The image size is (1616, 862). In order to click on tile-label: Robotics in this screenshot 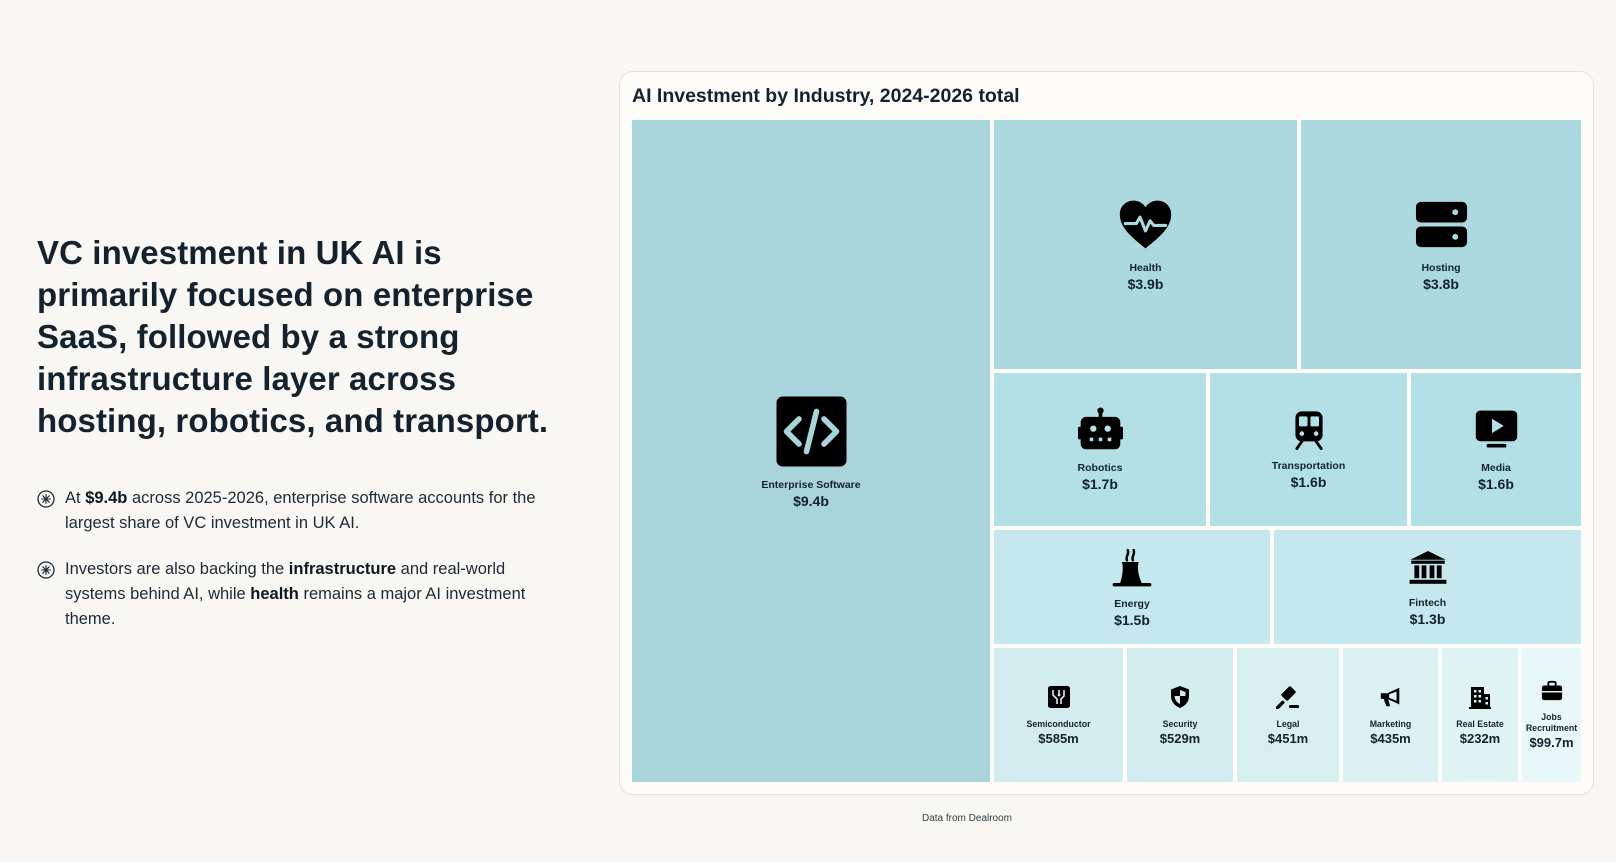, I will do `click(1100, 468)`.